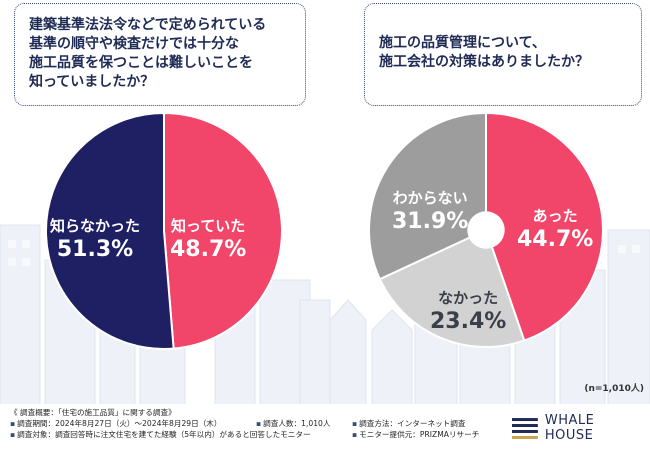  Describe the element at coordinates (468, 321) in the screenshot. I see `slice-value: 23.4%` at that location.